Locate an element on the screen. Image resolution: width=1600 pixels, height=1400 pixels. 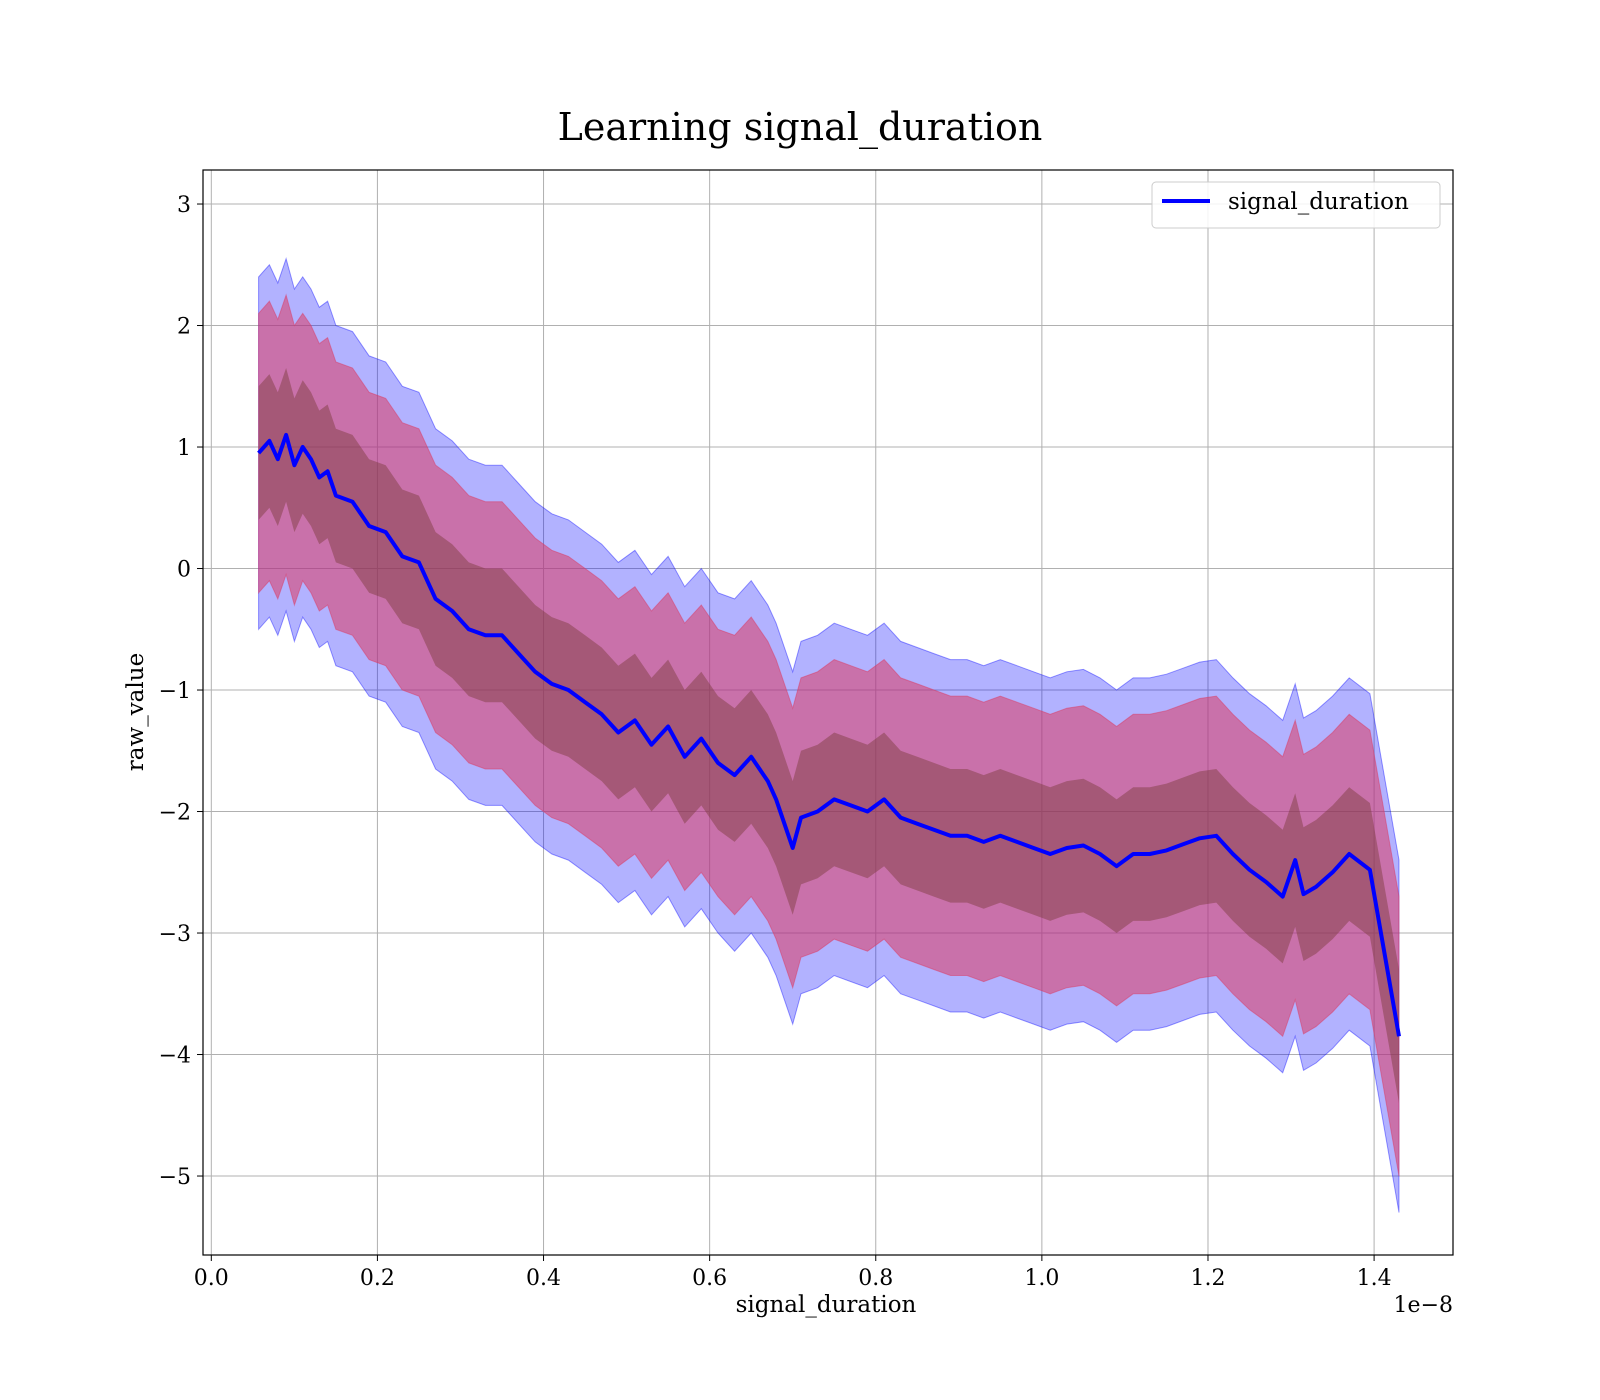
x-tick-label: 0.2 is located at coordinates (377, 1278).